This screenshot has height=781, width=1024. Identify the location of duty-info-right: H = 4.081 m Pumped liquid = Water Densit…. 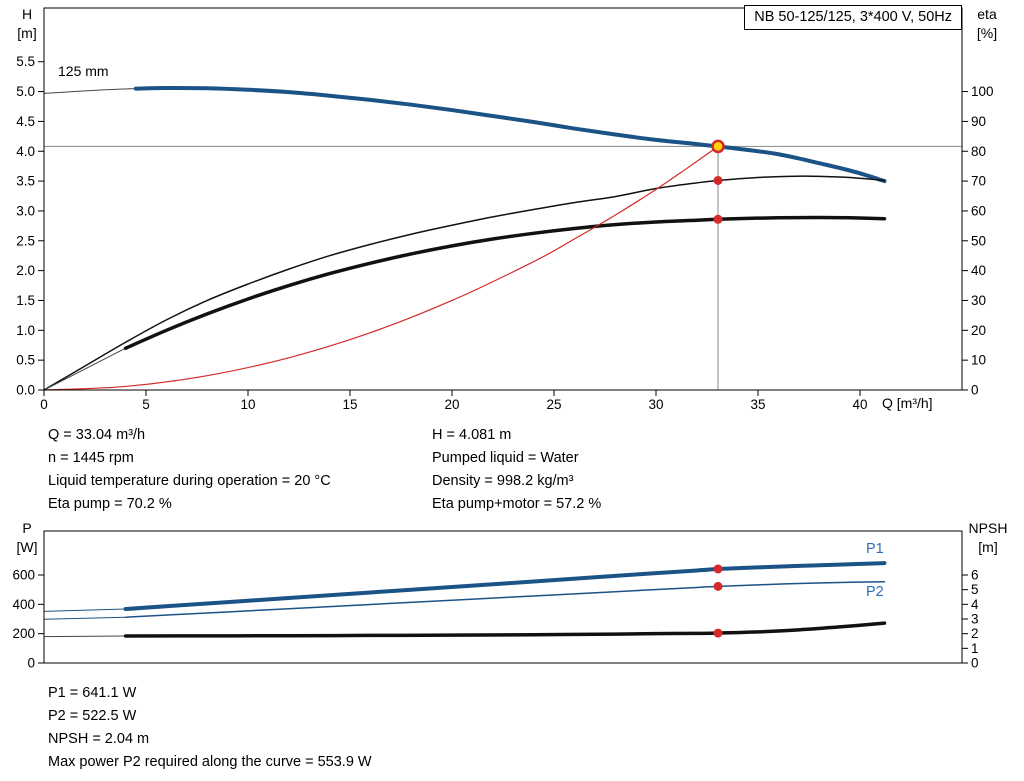
(516, 470).